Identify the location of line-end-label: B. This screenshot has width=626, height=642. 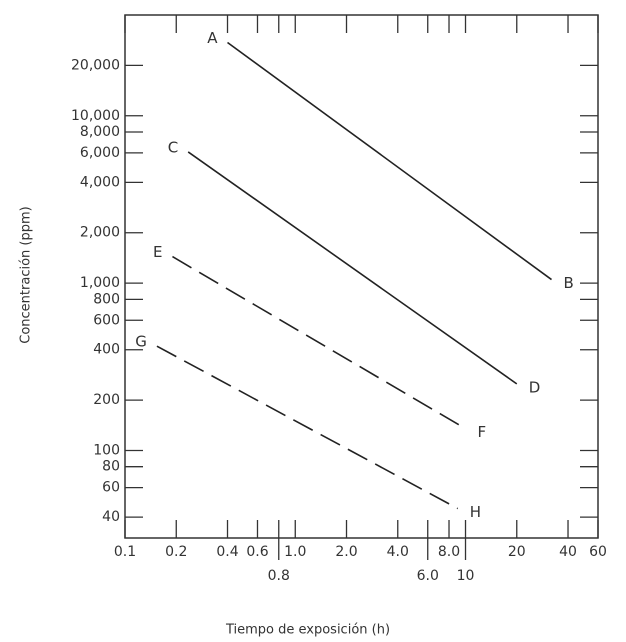
(569, 283).